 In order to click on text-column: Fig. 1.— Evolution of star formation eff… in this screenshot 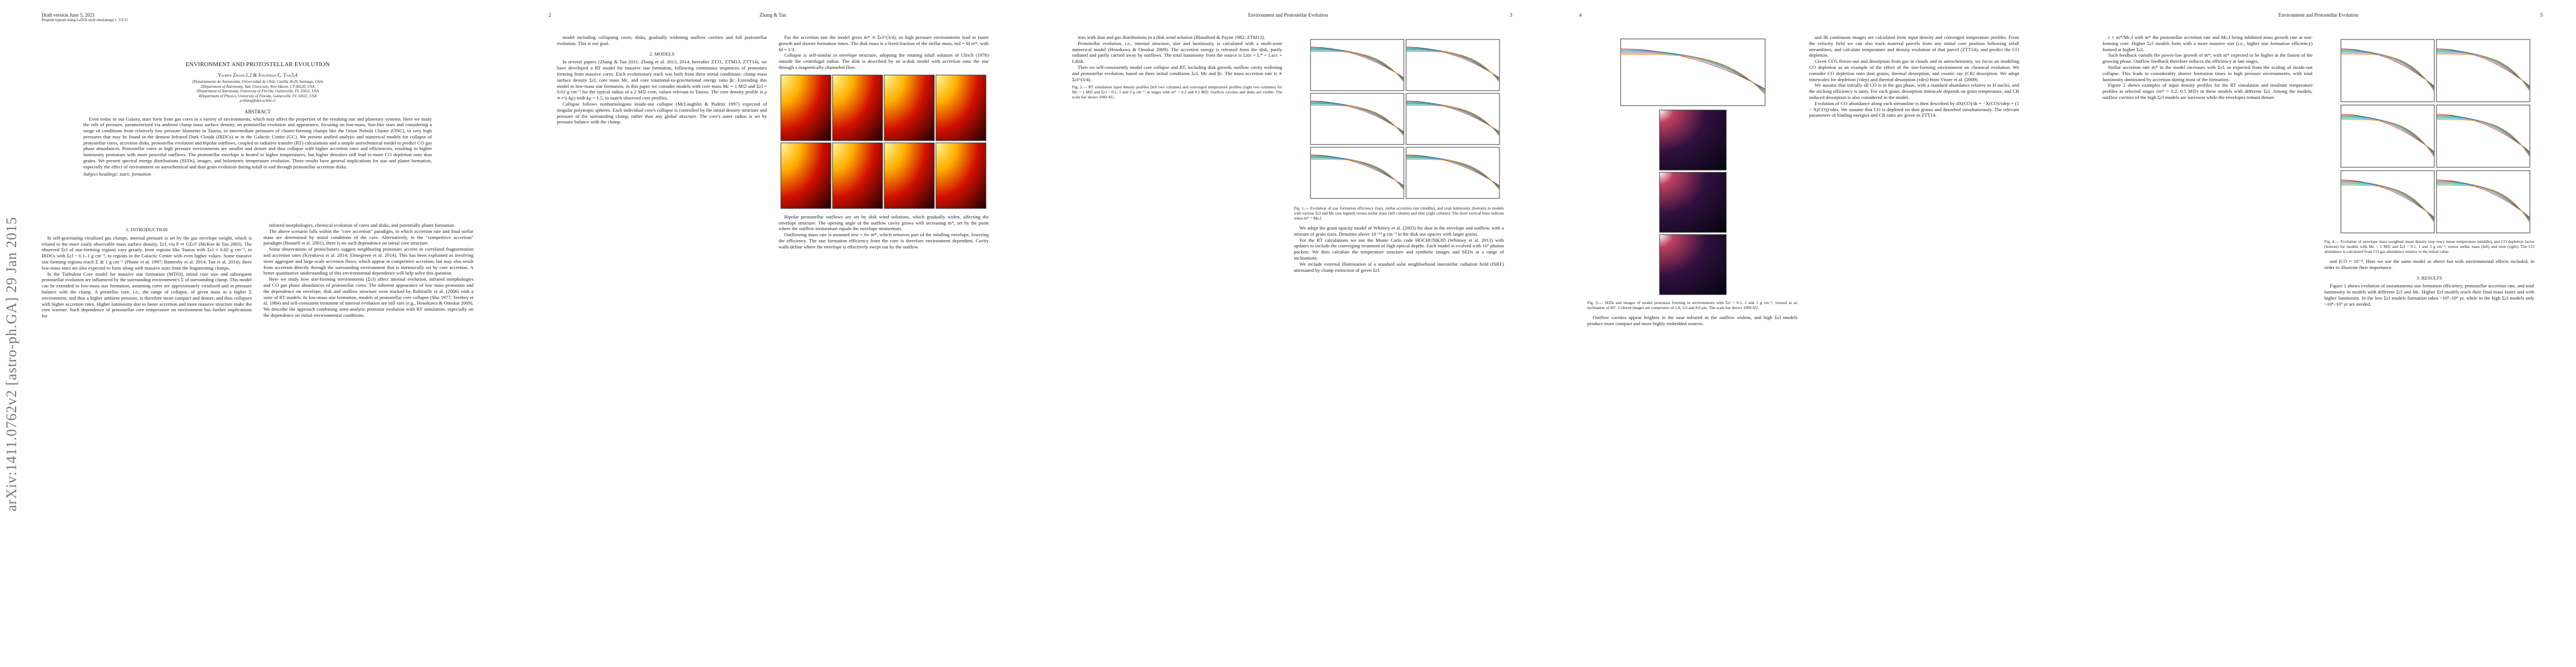, I will do `click(1399, 342)`.